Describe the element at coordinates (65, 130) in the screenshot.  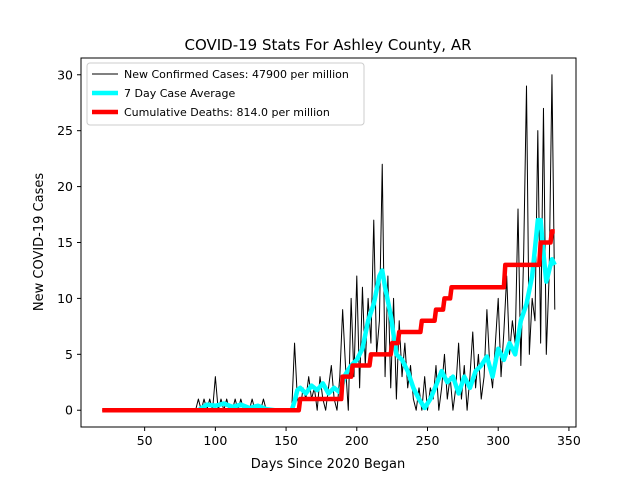
I see `y-tick-label: 25` at that location.